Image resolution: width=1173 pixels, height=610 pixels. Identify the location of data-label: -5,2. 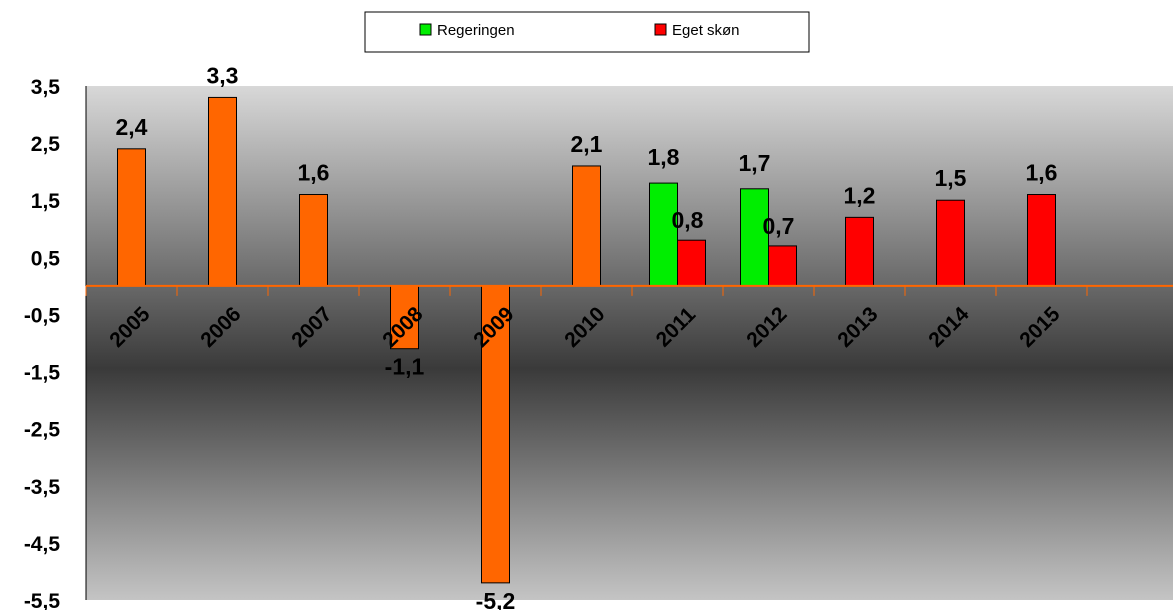
(496, 599).